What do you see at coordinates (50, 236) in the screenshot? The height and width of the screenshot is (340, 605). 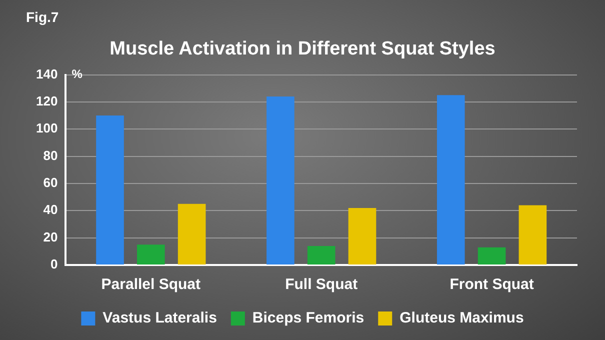 I see `y-tick-label: 20` at bounding box center [50, 236].